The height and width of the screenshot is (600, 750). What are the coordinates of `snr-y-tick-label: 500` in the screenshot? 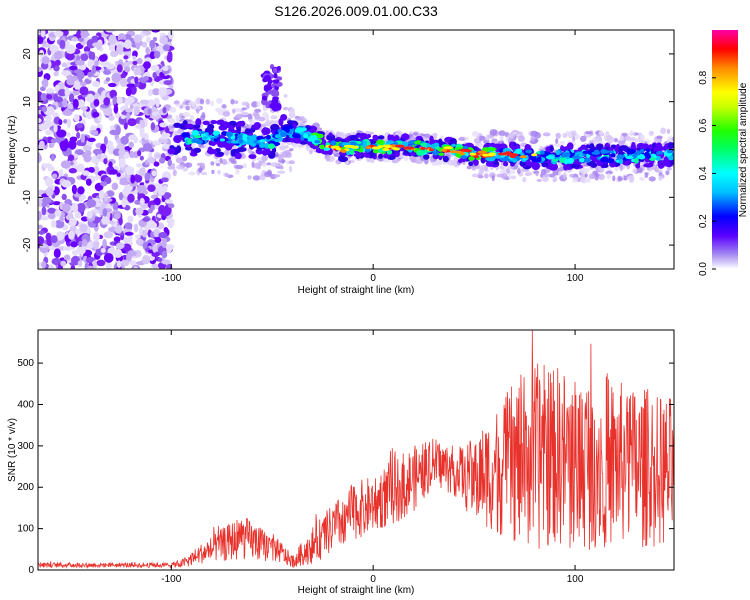 It's located at (25, 363).